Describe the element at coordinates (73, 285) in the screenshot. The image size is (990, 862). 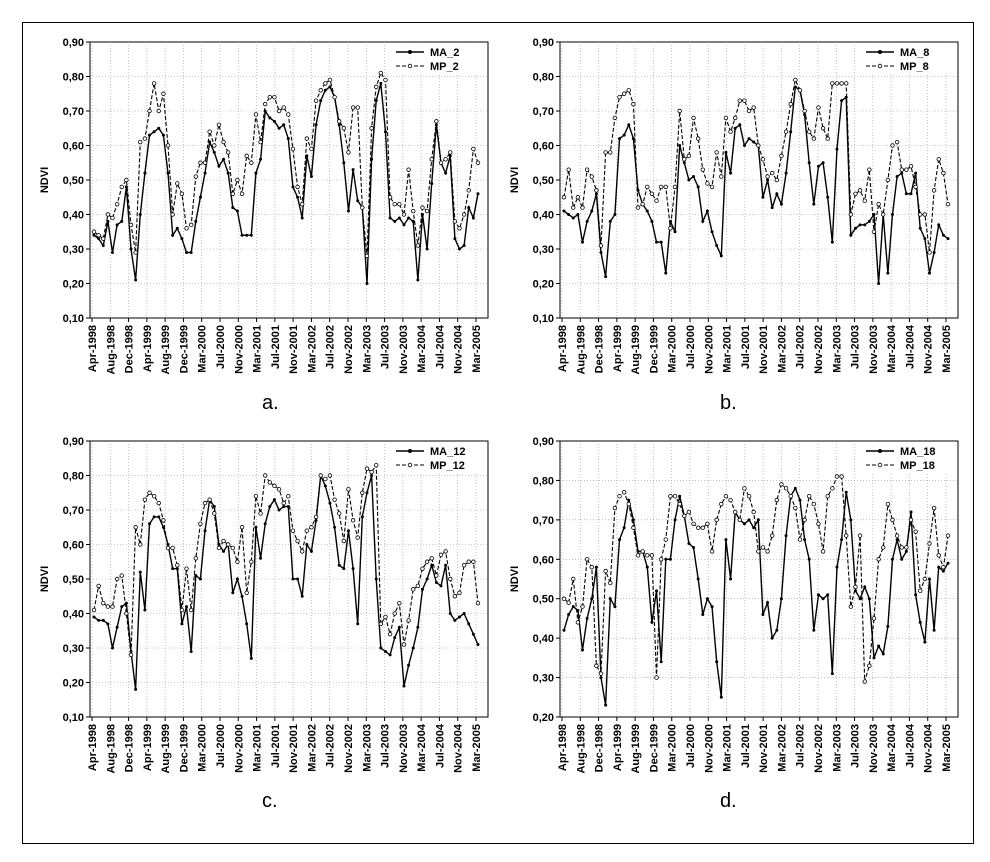
I see `y-tick-label: 0,20` at that location.